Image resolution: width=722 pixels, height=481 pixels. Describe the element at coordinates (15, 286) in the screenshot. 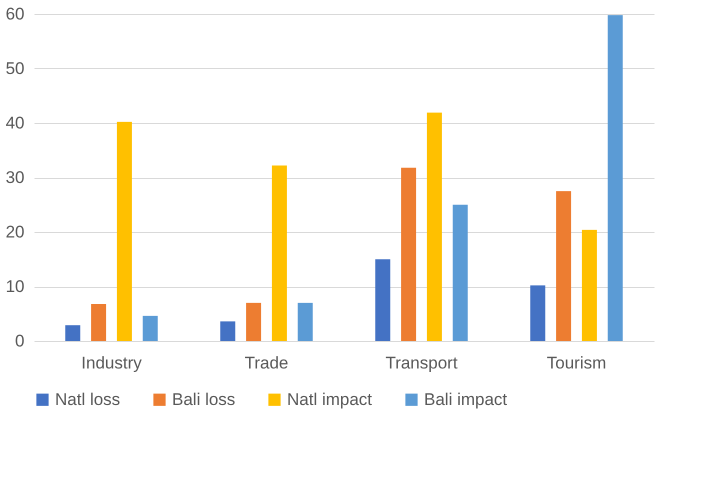

I see `y-tick-label: 10` at that location.